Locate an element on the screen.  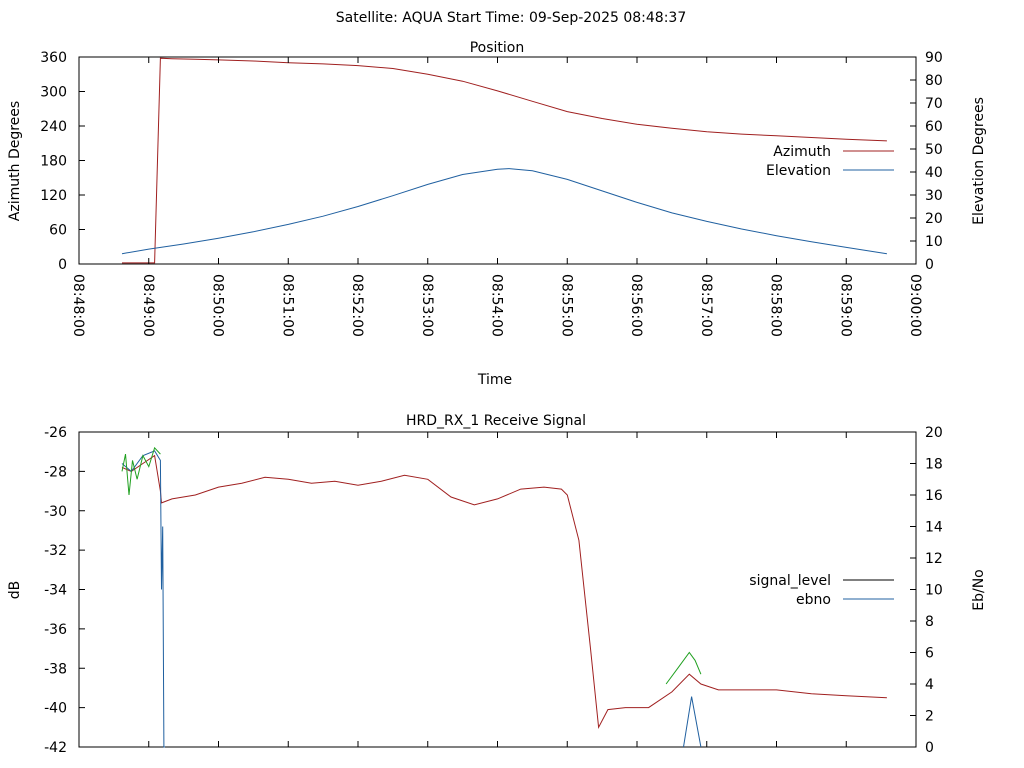
series-2-line is located at coordinates (141, 471).